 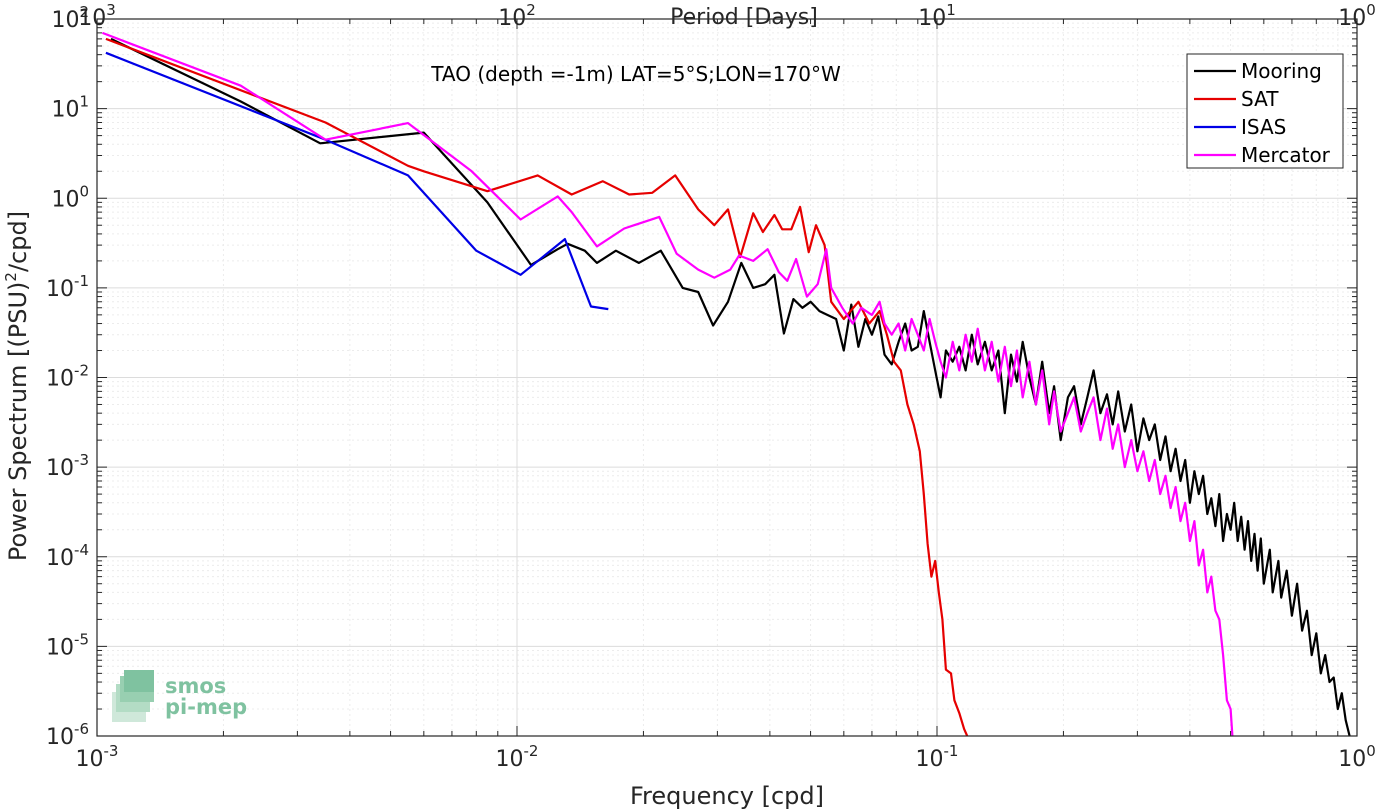 I want to click on smos-pi-mep-logo: smos pi-mep, so click(x=179, y=696).